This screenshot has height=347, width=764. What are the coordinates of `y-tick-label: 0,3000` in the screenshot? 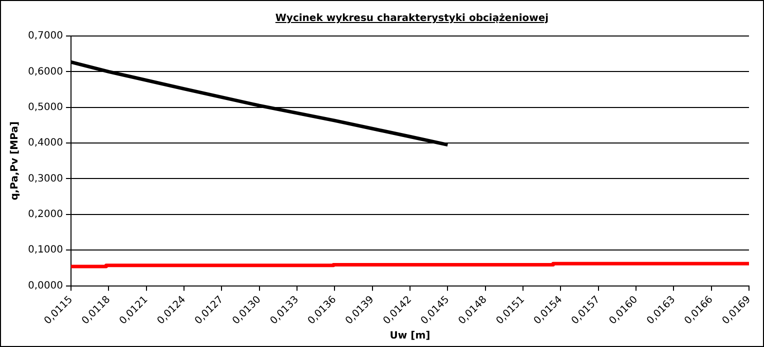 It's located at (45, 178).